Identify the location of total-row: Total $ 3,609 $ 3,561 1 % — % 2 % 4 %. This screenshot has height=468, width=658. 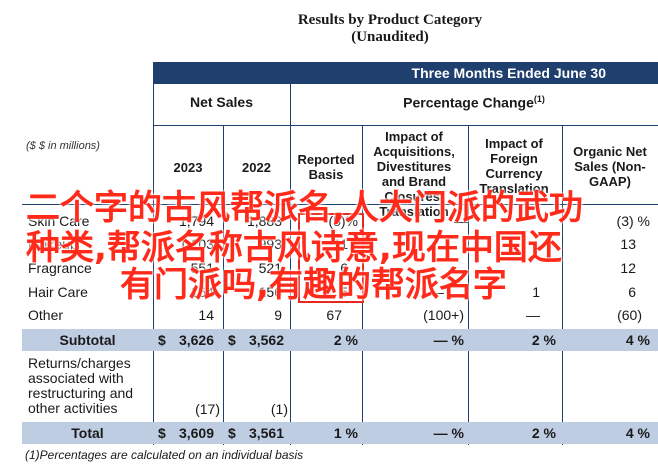
(340, 433).